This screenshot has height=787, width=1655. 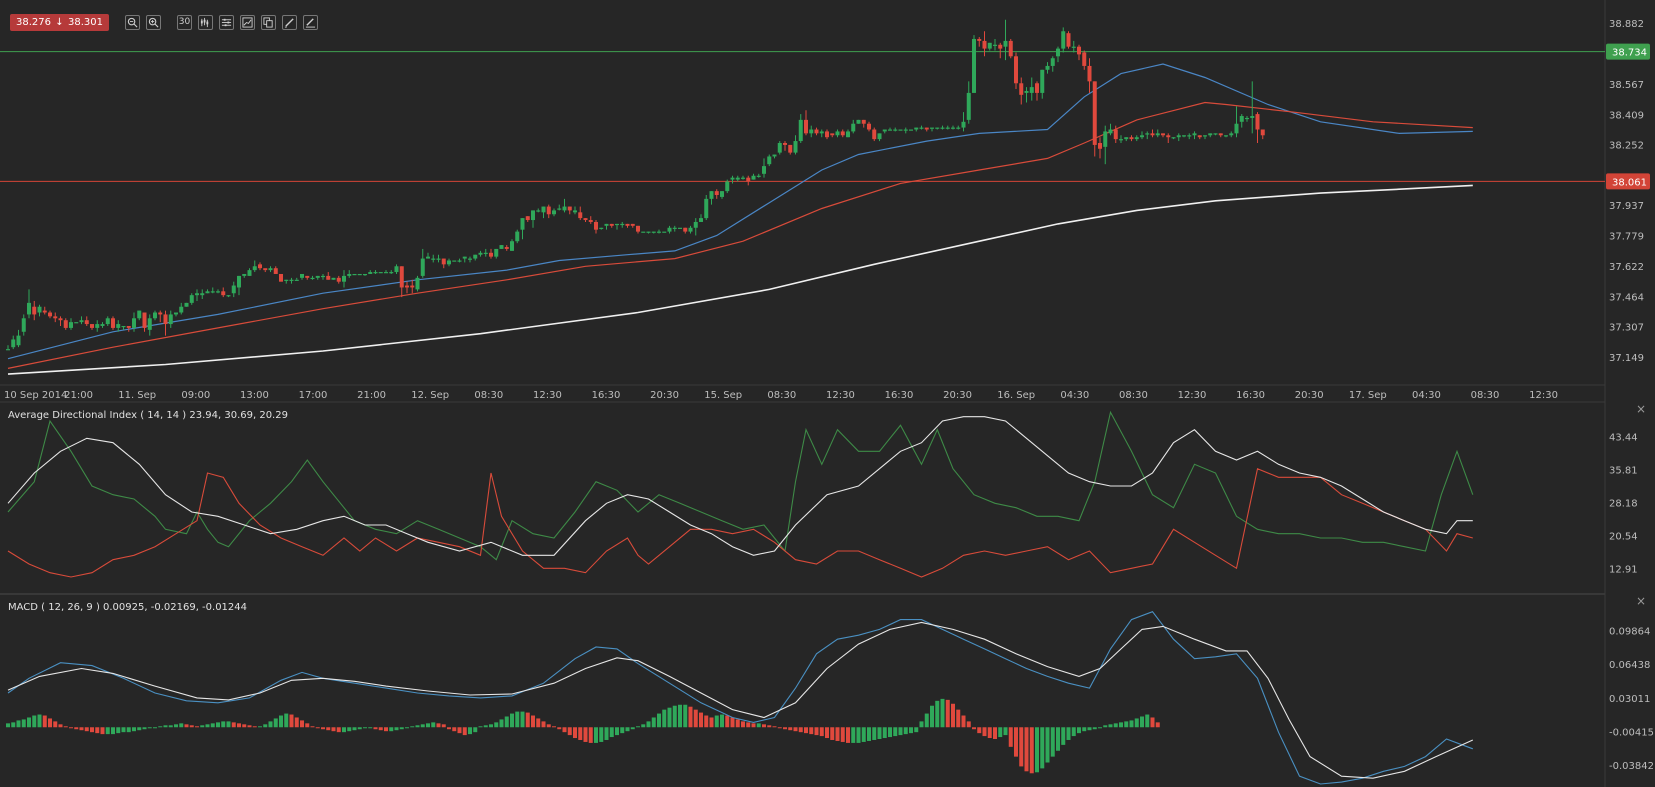 I want to click on timeframe-button: 30, so click(x=184, y=22).